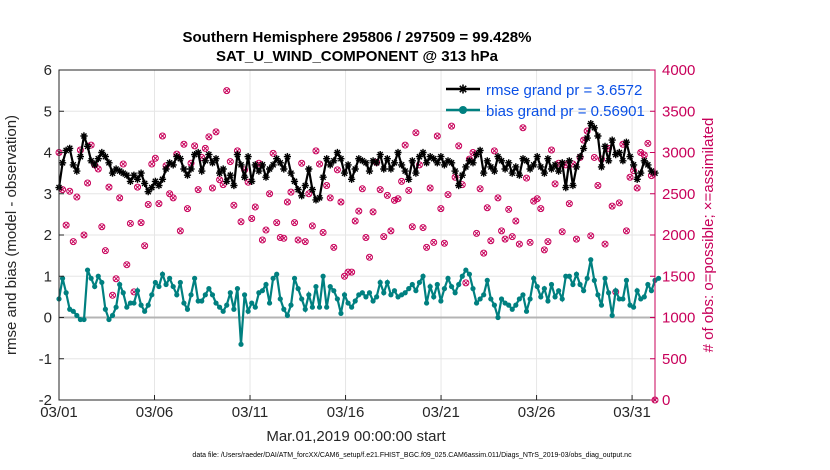  What do you see at coordinates (678, 276) in the screenshot?
I see `y2-tick-label: 1500` at bounding box center [678, 276].